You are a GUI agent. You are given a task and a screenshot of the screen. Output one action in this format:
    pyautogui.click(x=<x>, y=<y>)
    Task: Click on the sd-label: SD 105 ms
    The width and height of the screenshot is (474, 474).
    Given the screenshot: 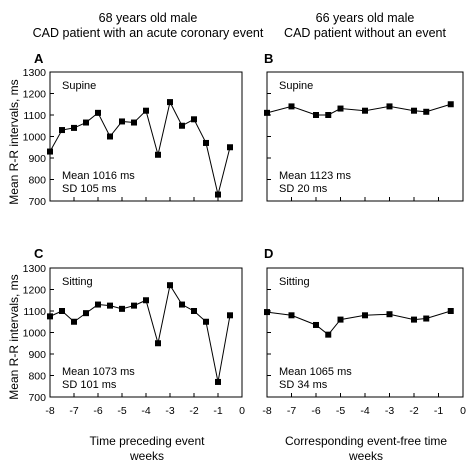 What is the action you would take?
    pyautogui.click(x=89, y=189)
    